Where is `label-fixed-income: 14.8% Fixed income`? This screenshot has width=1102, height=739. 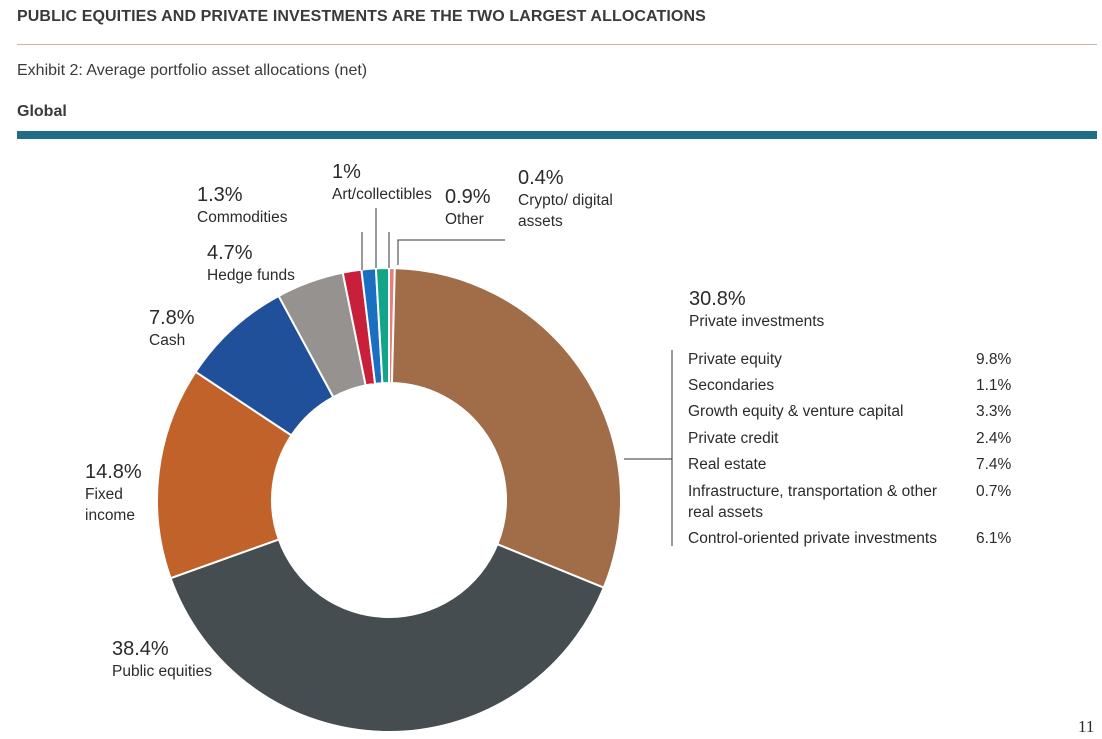 label-fixed-income: 14.8% Fixed income is located at coordinates (115, 493).